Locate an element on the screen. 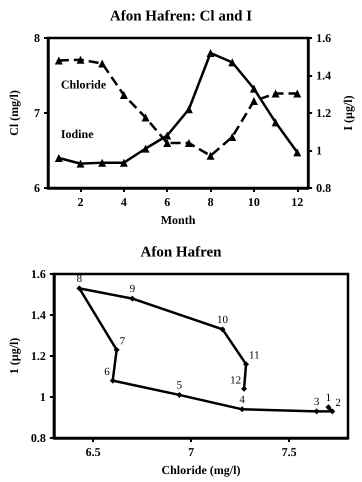 The width and height of the screenshot is (362, 482). x-tick-label: 10 is located at coordinates (254, 202).